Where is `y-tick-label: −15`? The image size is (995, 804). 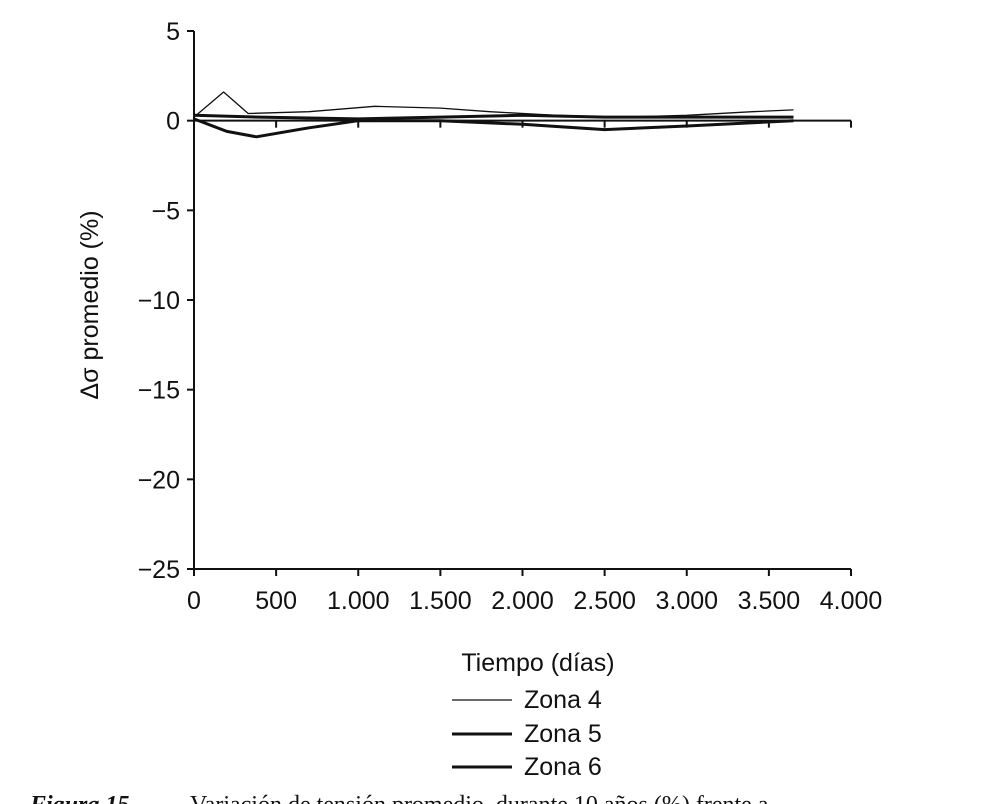 y-tick-label: −15 is located at coordinates (159, 391).